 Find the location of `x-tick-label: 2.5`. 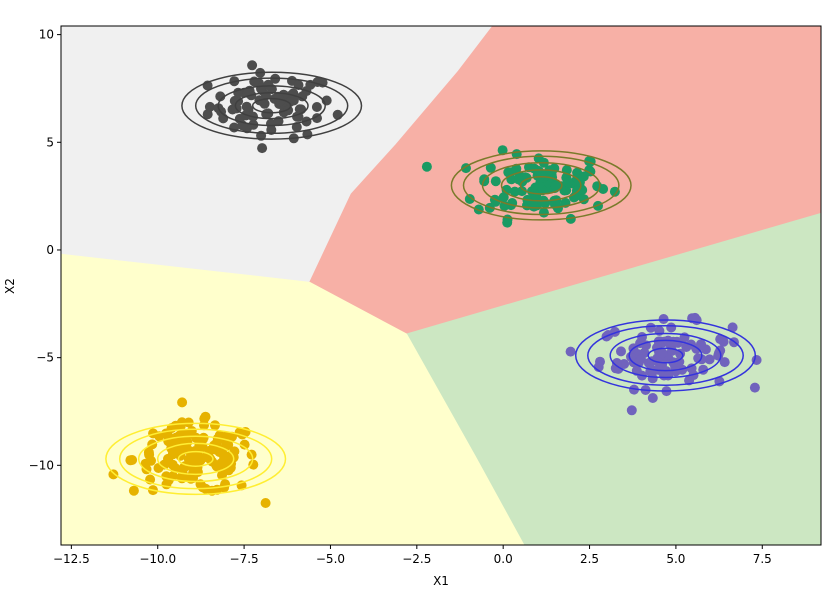

x-tick-label: 2.5 is located at coordinates (589, 559).